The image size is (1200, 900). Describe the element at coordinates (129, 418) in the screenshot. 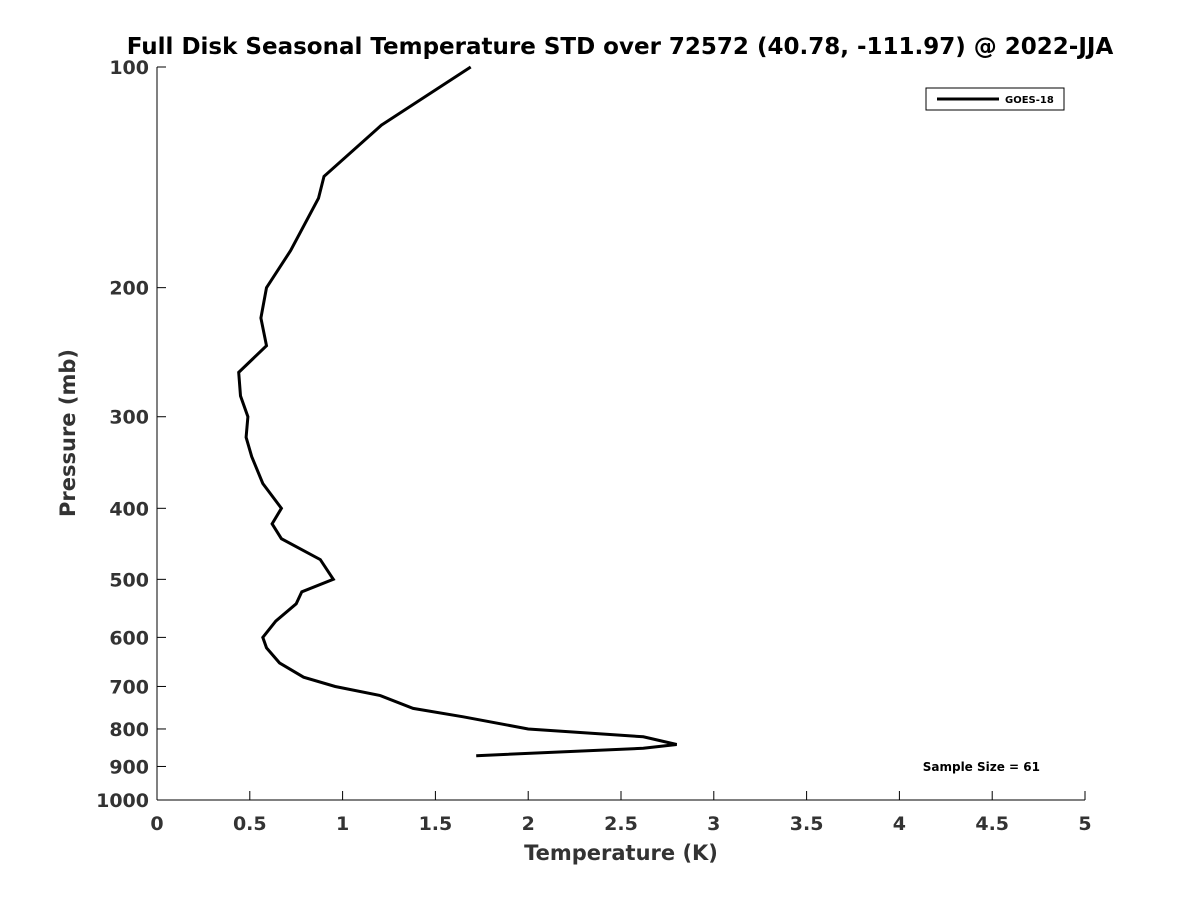

I see `y-tick-label: 300` at that location.